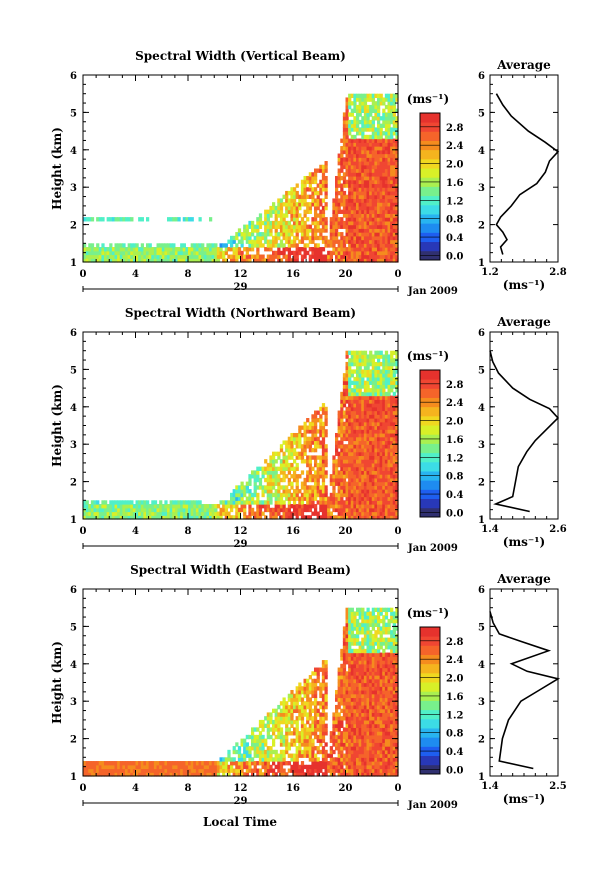  Describe the element at coordinates (398, 531) in the screenshot. I see `x-tick-label: 0` at that location.